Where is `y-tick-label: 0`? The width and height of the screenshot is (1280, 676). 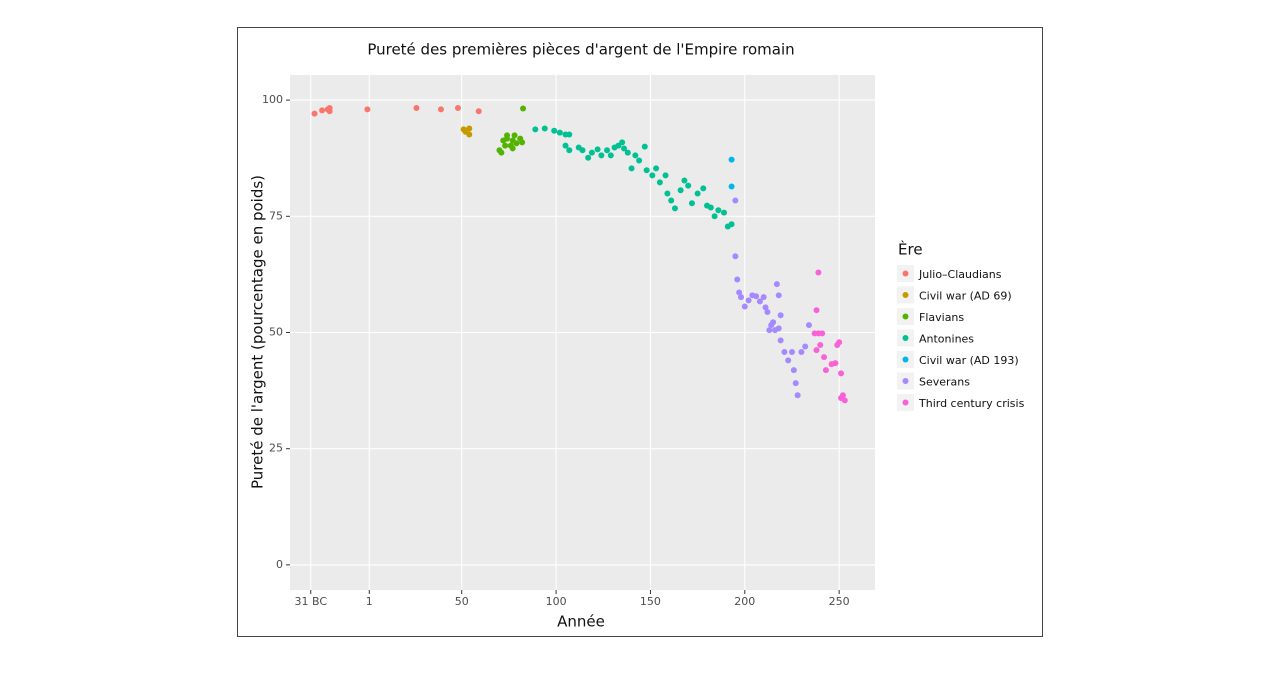 y-tick-label: 0 is located at coordinates (279, 564).